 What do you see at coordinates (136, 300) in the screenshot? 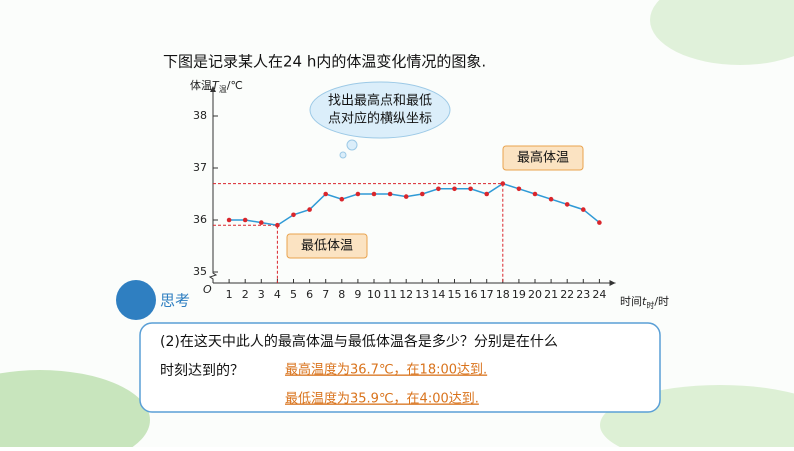
I see `think-icon` at bounding box center [136, 300].